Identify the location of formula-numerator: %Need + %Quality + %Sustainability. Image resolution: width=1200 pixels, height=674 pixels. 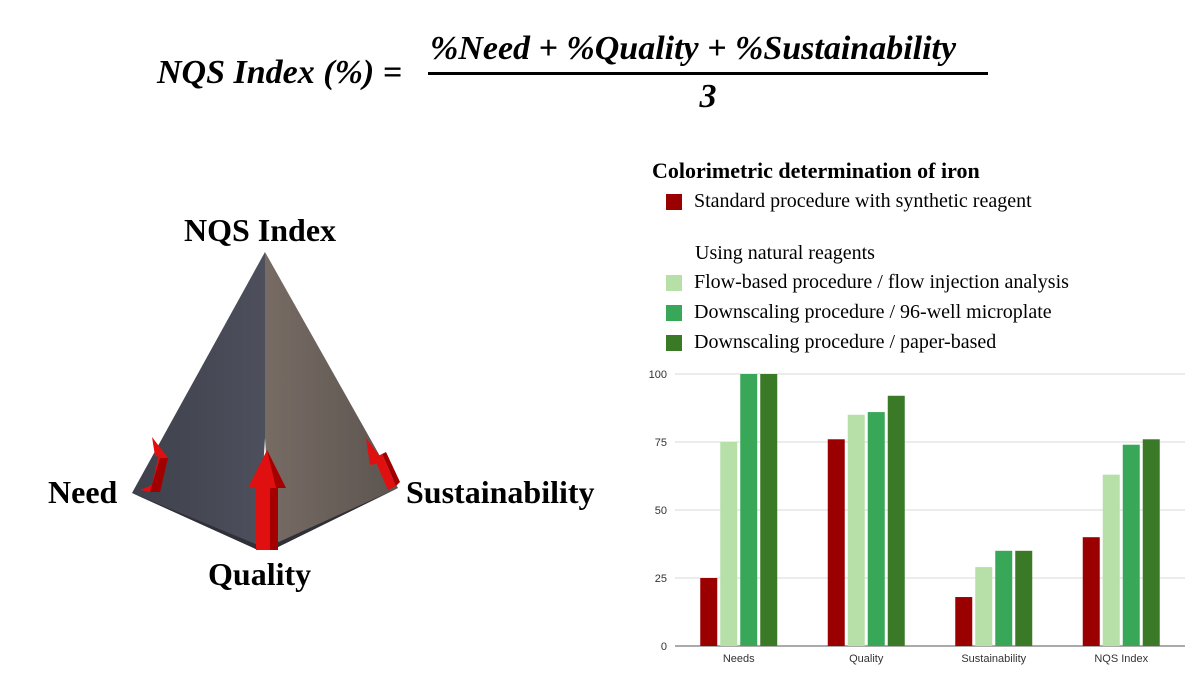
(693, 48).